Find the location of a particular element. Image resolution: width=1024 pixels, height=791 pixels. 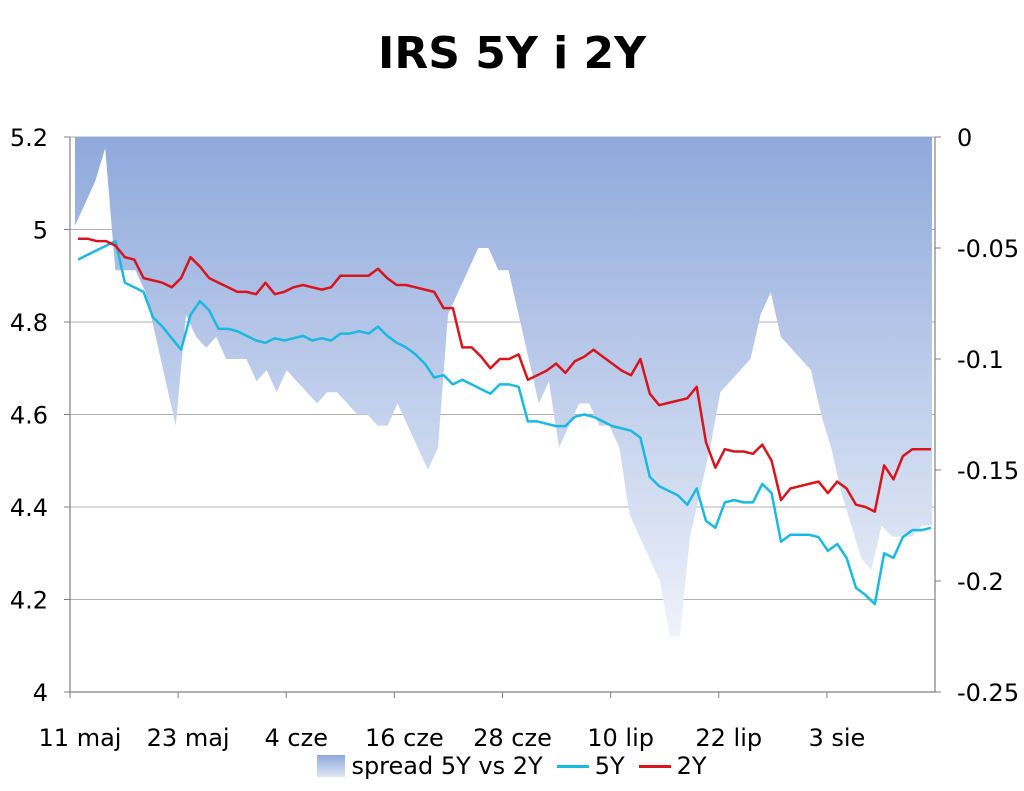

y-right-tick-label-0: -0.25 is located at coordinates (988, 693).